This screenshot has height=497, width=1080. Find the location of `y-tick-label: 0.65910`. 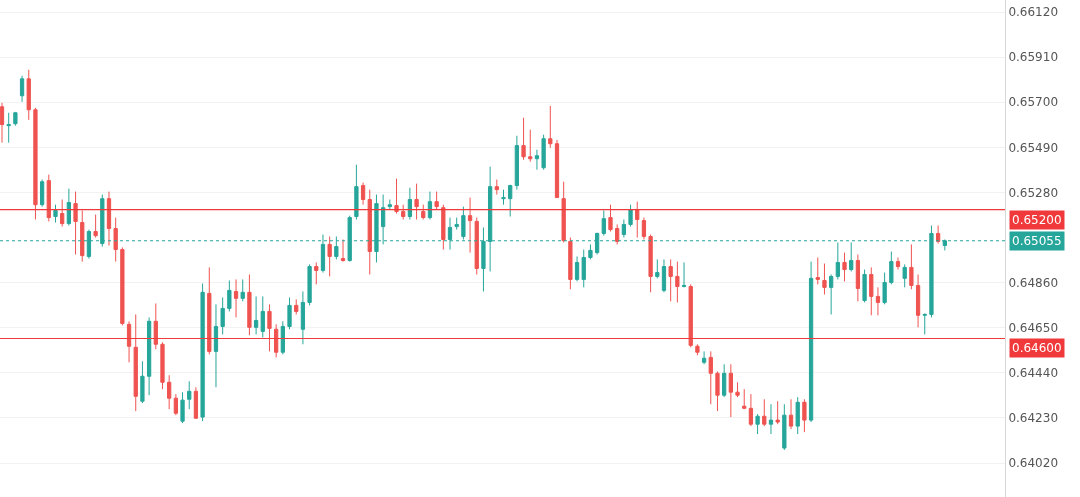

y-tick-label: 0.65910 is located at coordinates (1033, 57).